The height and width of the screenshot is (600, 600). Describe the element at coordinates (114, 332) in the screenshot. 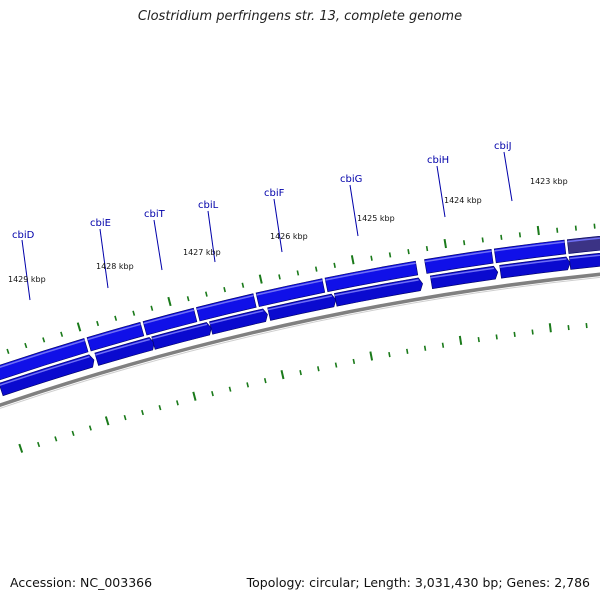

I see `gene-block-outer-1-sheen` at that location.